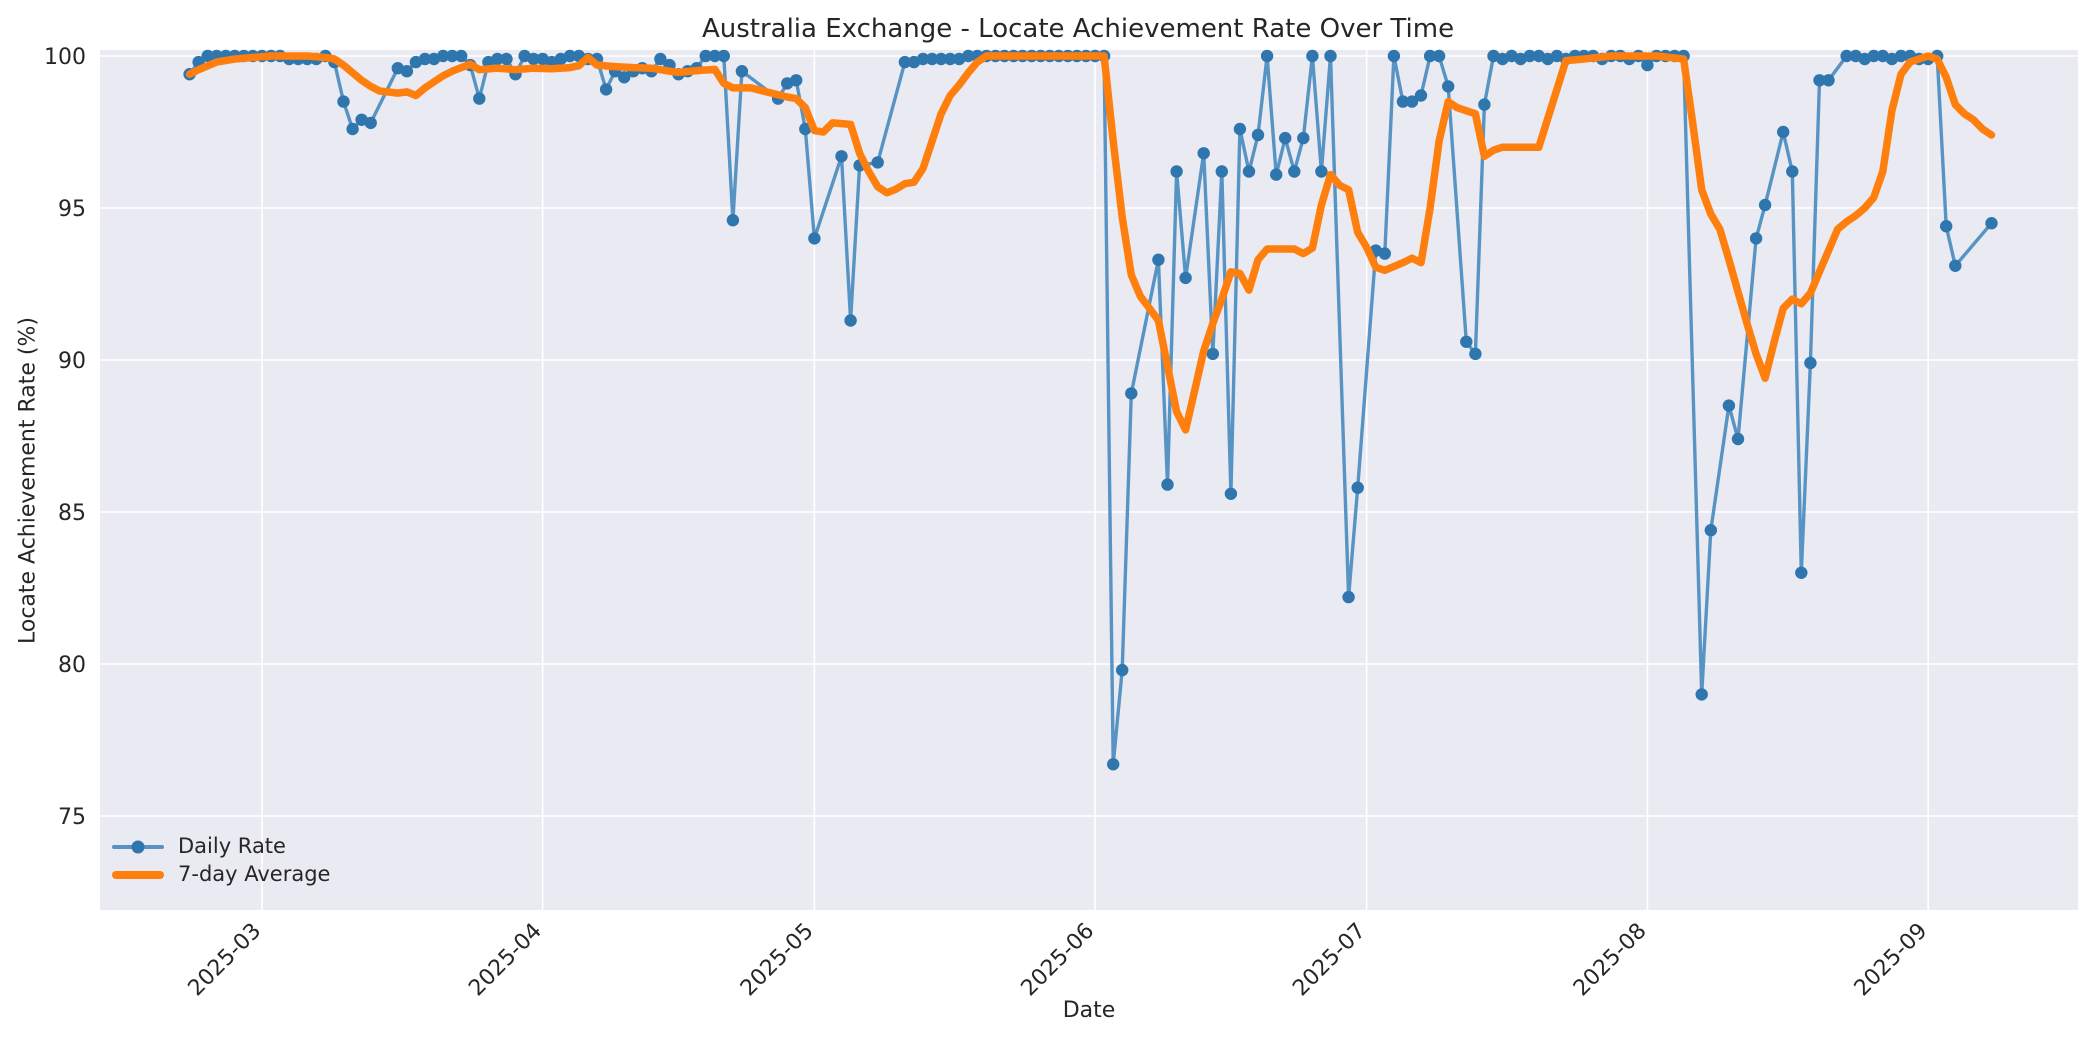 This screenshot has height=1050, width=2100. What do you see at coordinates (1329, 960) in the screenshot?
I see `x-tick-label: 2025-07` at bounding box center [1329, 960].